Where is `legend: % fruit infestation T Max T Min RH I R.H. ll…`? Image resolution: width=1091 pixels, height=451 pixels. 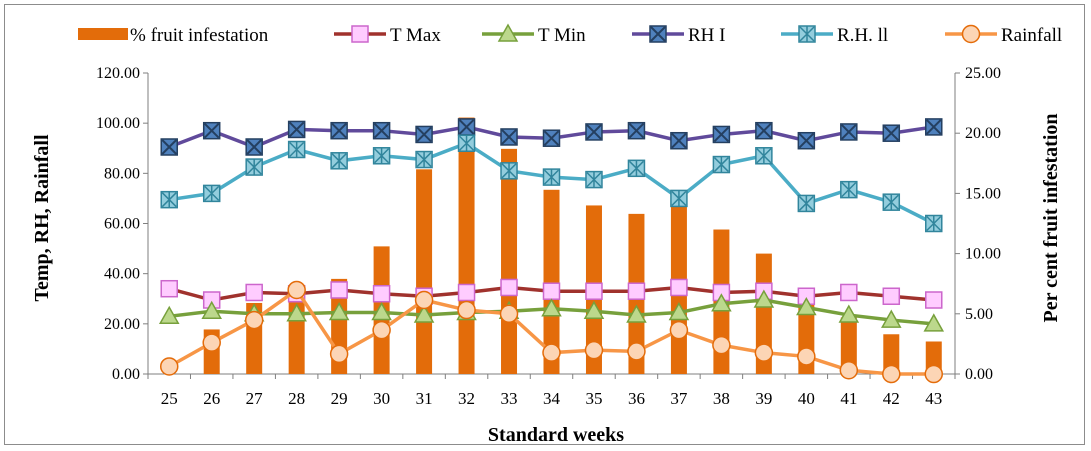
legend: % fruit infestation T Max T Min RH I R.H. ll… is located at coordinates (570, 34).